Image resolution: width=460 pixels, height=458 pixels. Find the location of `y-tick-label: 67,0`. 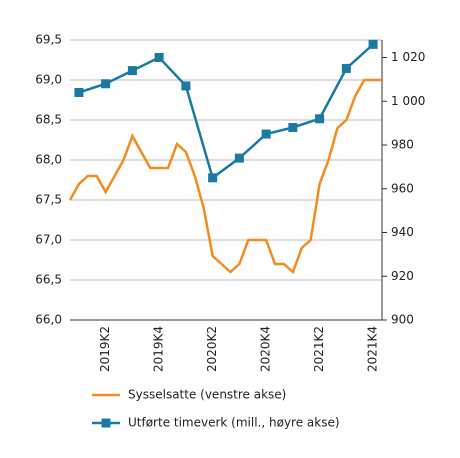

y-tick-label: 67,0 is located at coordinates (48, 240).